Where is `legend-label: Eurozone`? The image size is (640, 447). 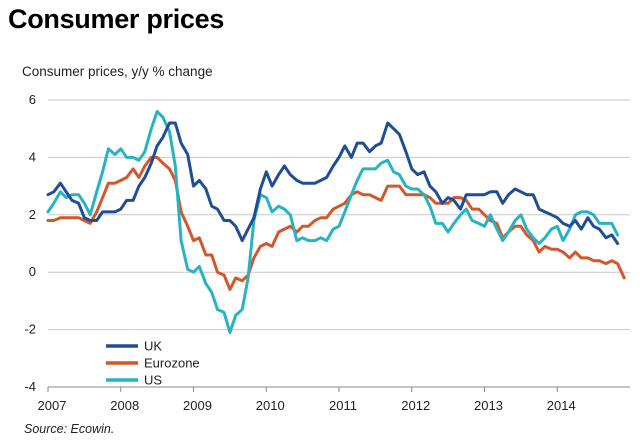 legend-label: Eurozone is located at coordinates (172, 363).